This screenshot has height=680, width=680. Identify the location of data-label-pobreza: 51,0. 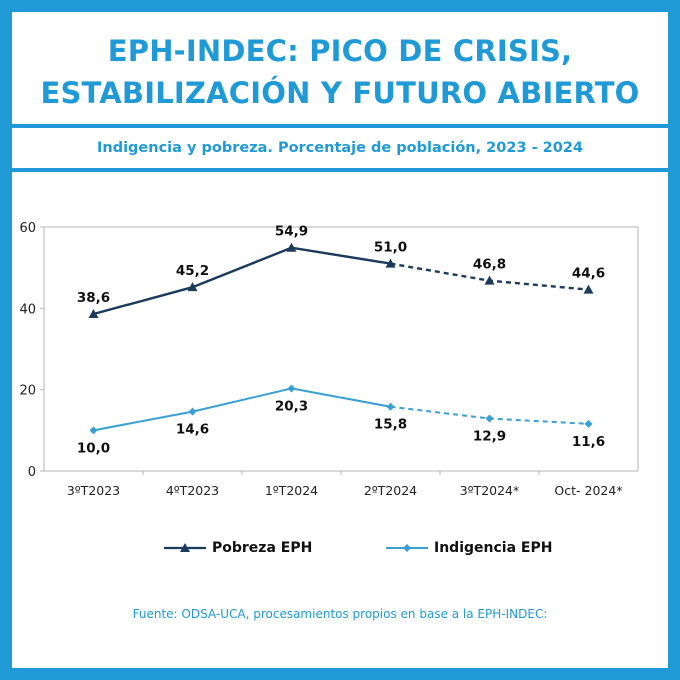
(390, 248).